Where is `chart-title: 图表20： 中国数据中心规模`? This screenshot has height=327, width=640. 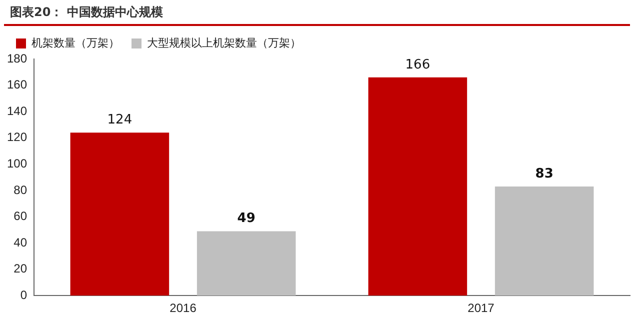 chart-title: 图表20： 中国数据中心规模 is located at coordinates (317, 13).